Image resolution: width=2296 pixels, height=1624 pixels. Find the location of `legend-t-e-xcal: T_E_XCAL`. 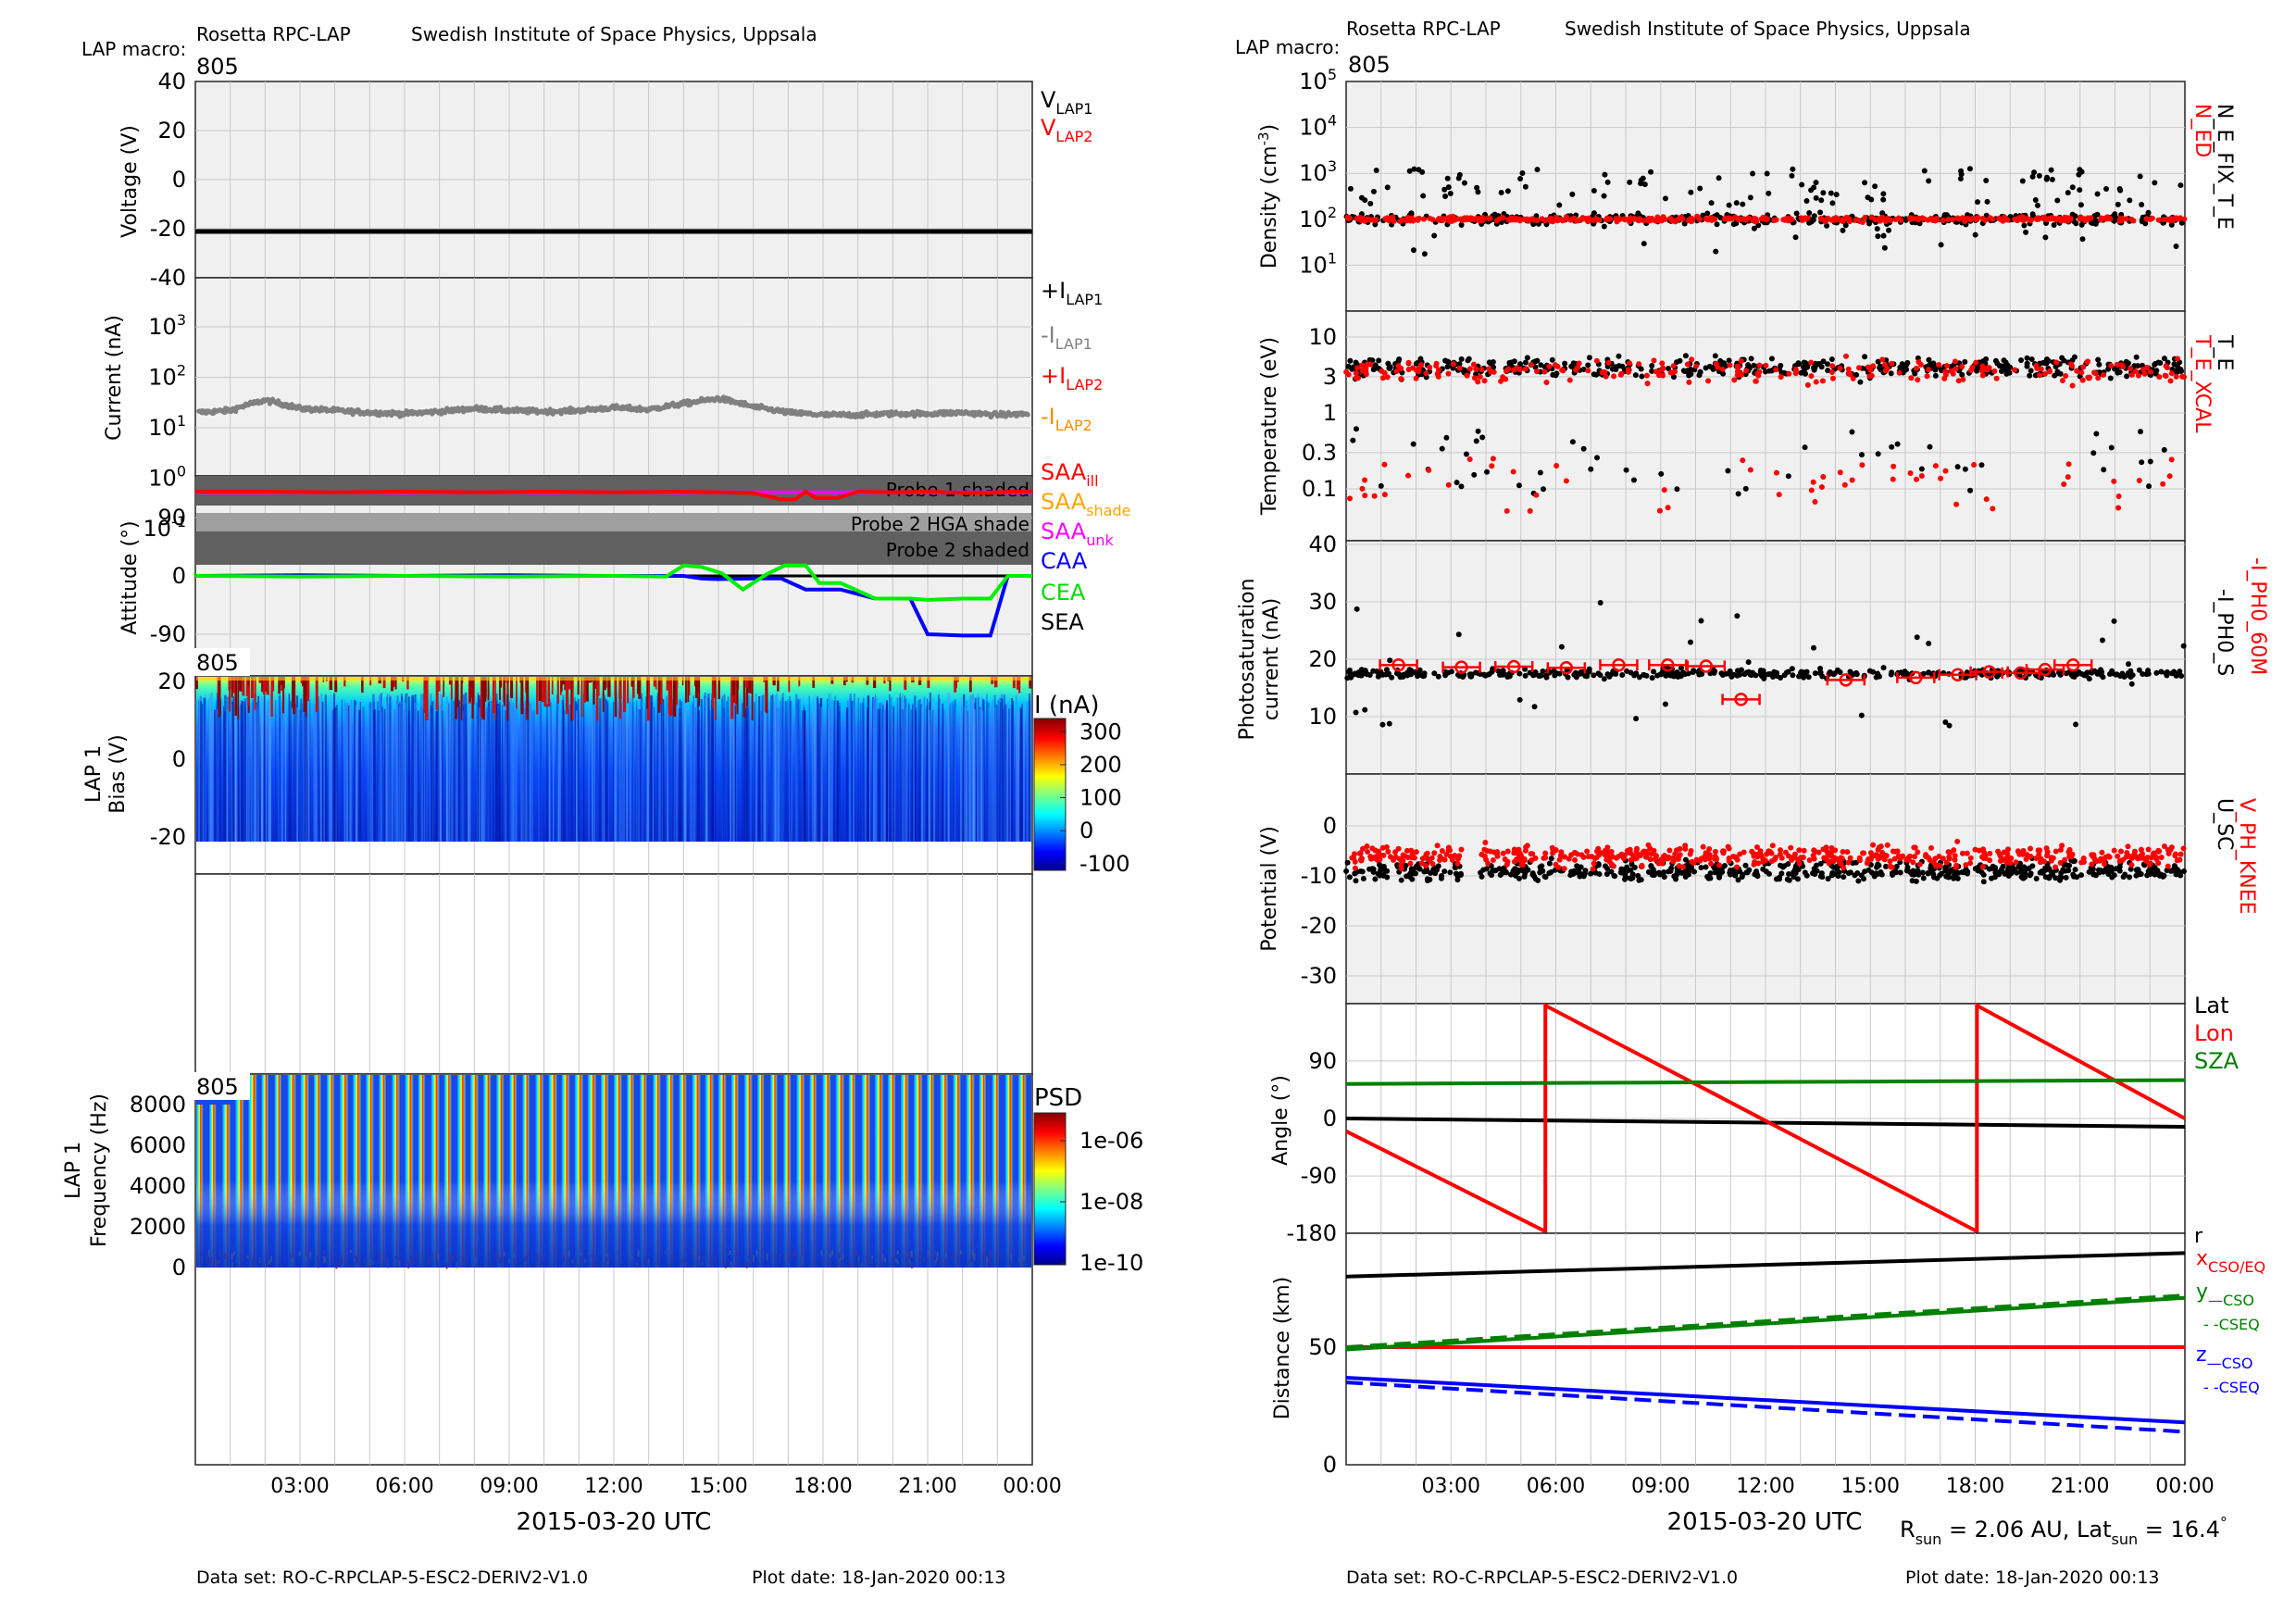

legend-t-e-xcal: T_E_XCAL is located at coordinates (2202, 383).